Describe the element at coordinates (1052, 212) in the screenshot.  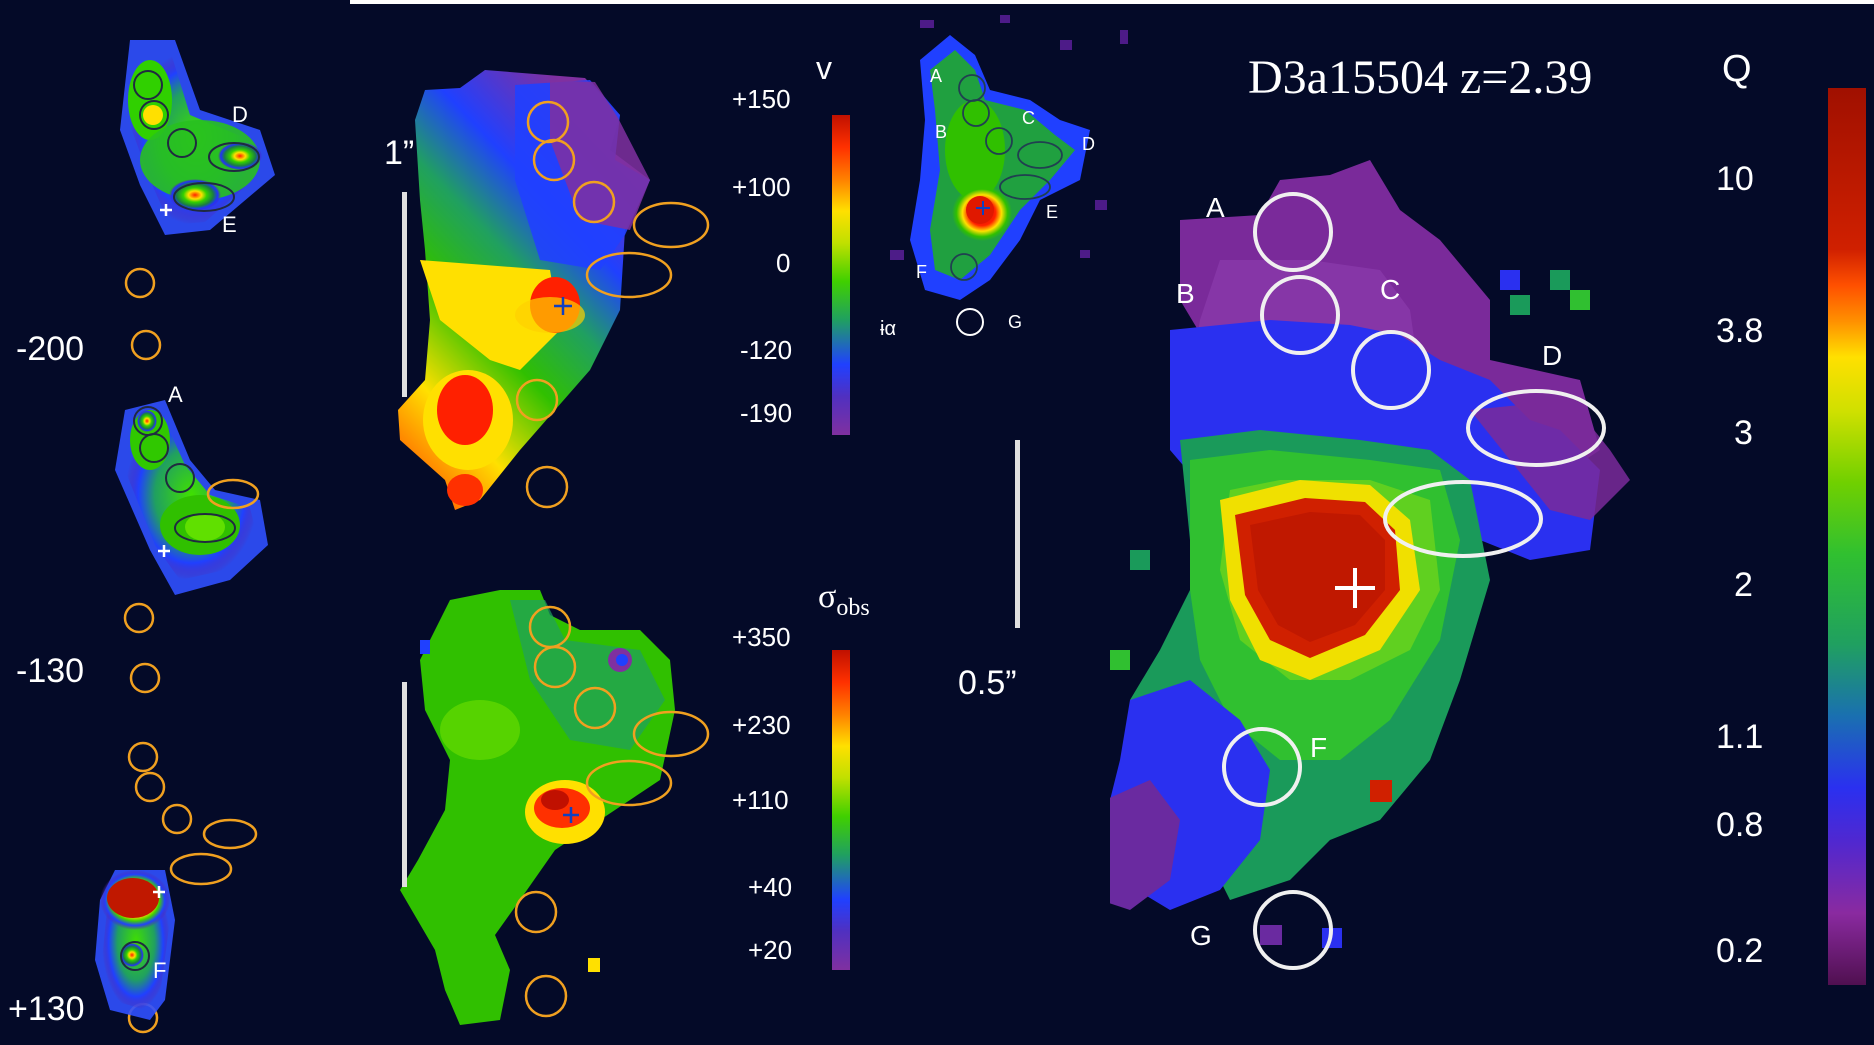
I see `halpha-label-e: E` at that location.